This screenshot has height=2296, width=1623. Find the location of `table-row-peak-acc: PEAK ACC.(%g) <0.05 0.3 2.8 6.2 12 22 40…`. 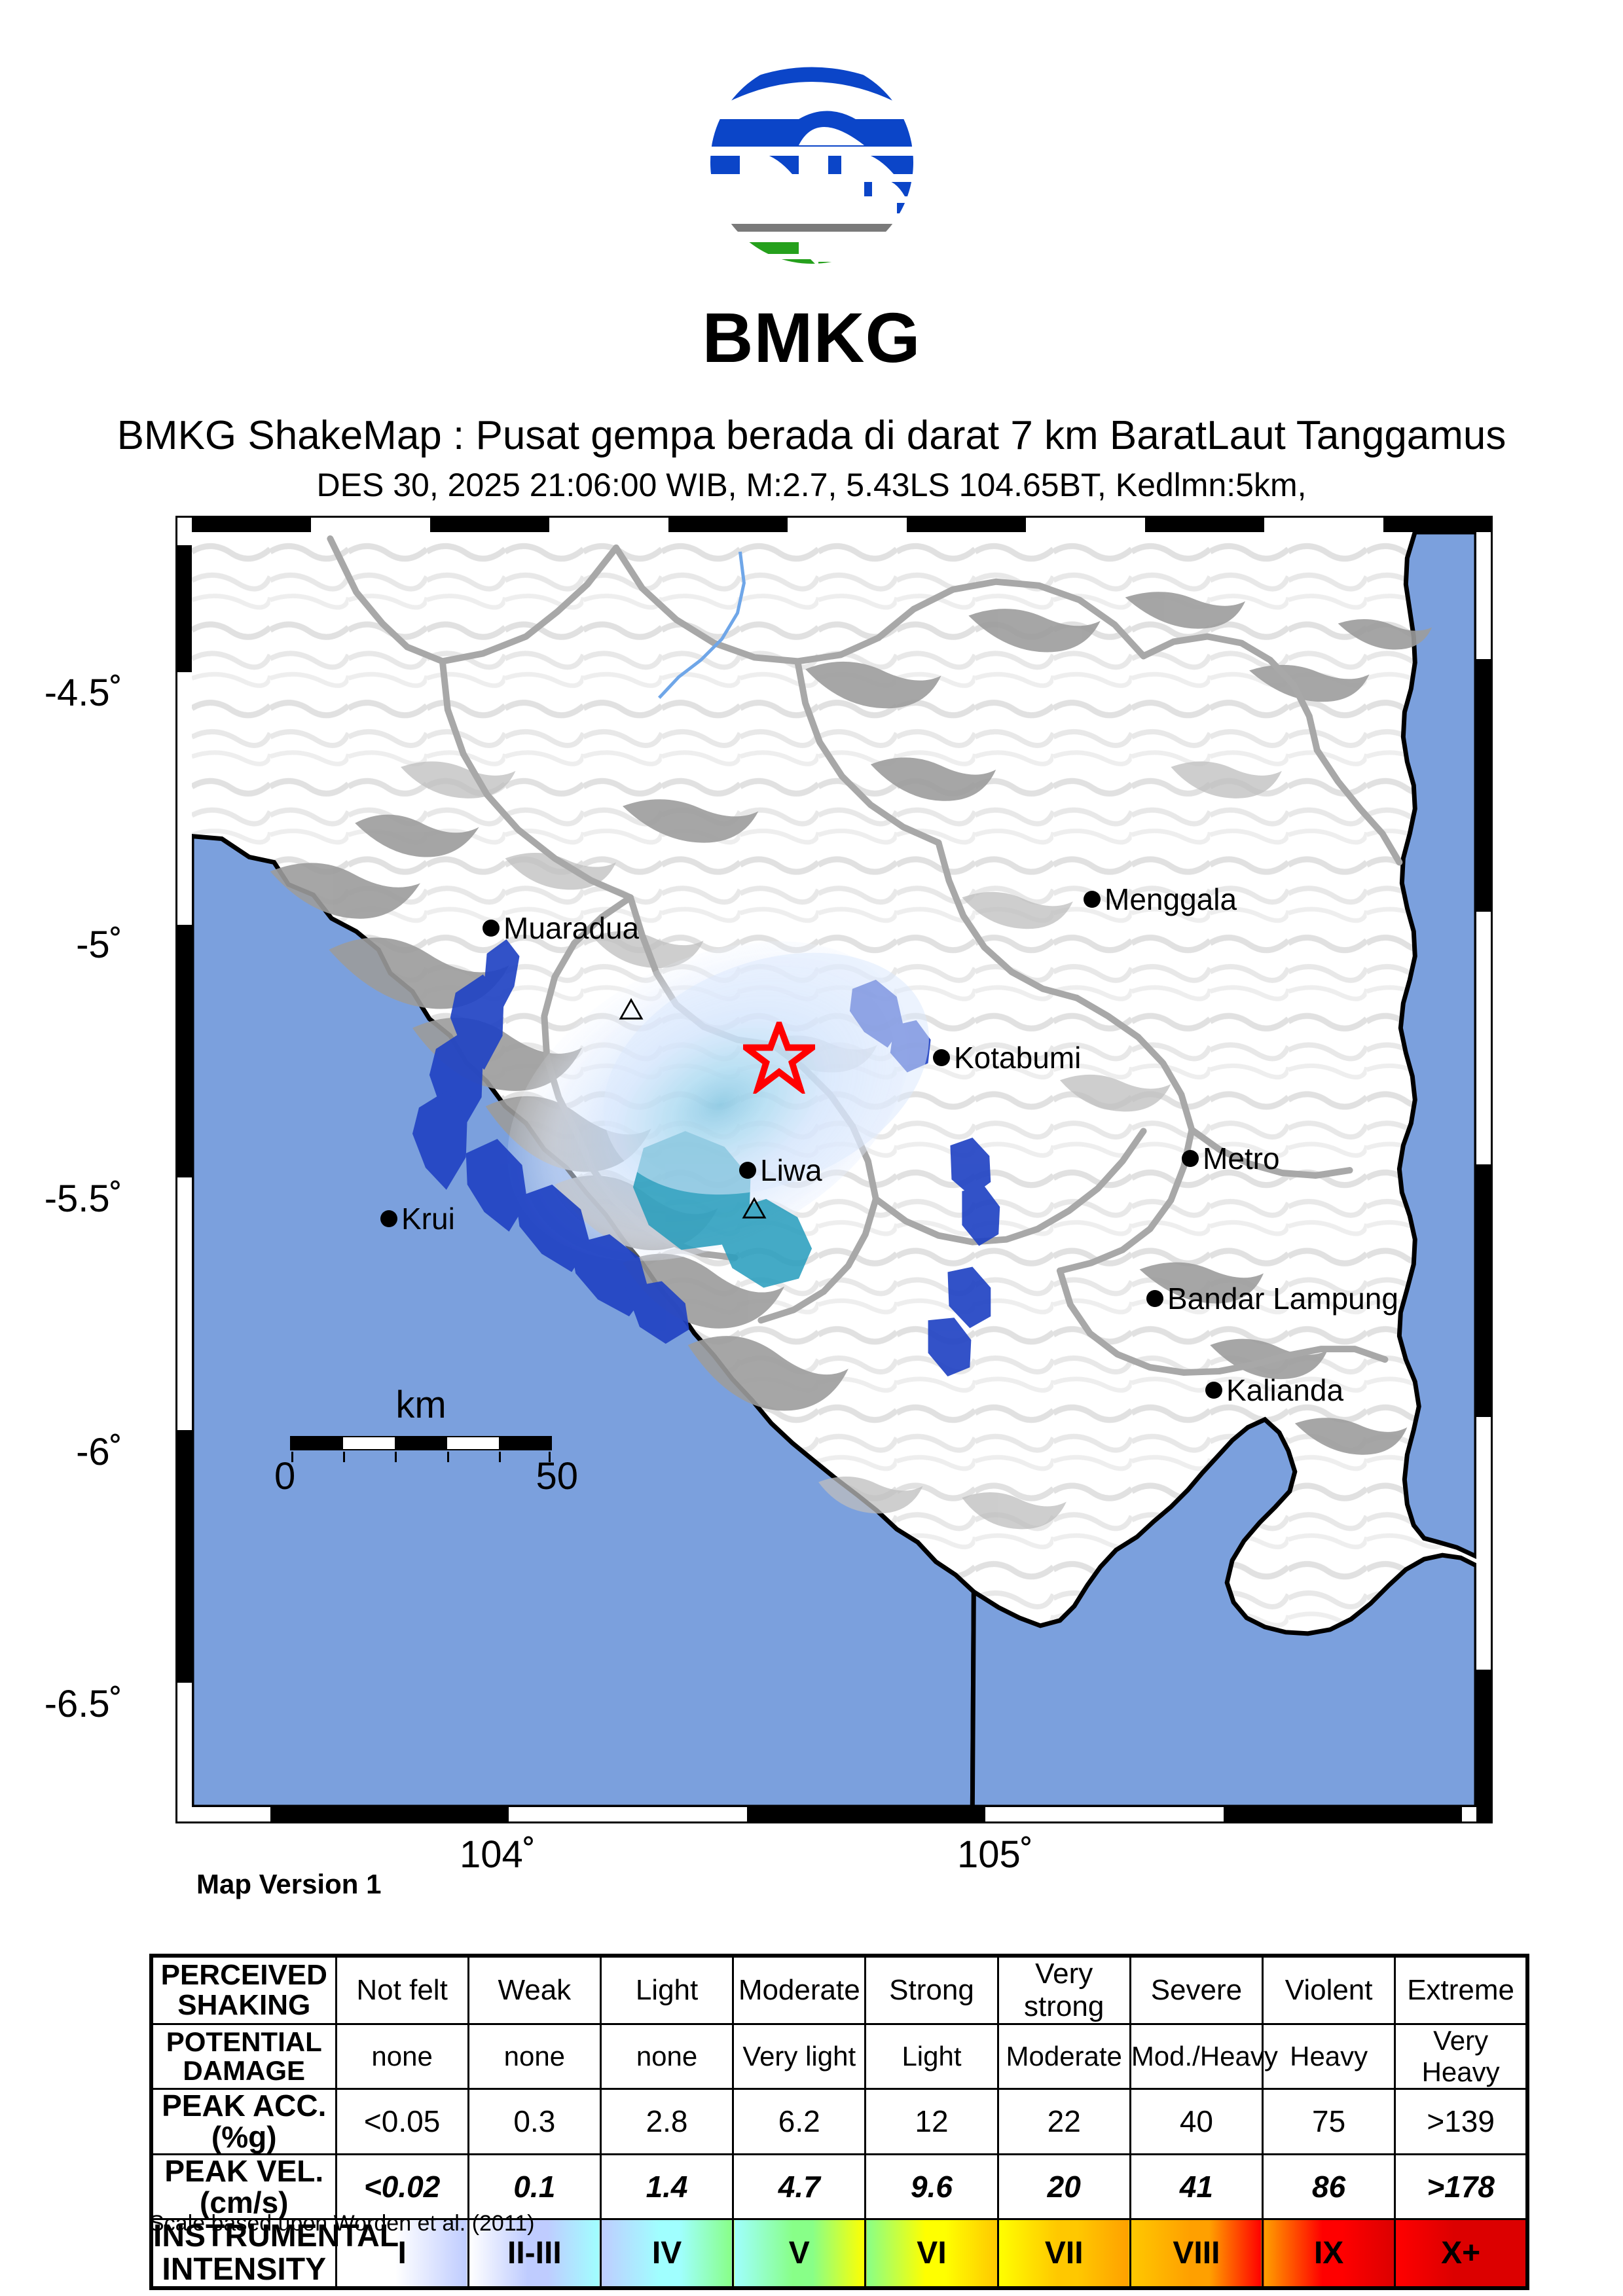

table-row-peak-acc: PEAK ACC.(%g) <0.05 0.3 2.8 6.2 12 22 40… is located at coordinates (839, 2121).